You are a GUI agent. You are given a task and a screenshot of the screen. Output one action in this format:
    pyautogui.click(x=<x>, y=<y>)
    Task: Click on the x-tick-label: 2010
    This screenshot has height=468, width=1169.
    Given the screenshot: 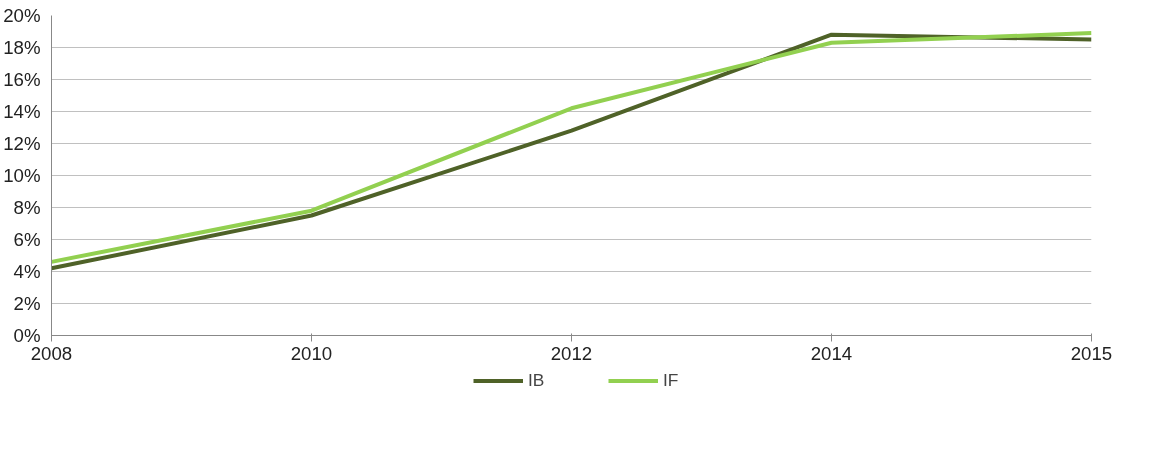 What is the action you would take?
    pyautogui.click(x=311, y=353)
    